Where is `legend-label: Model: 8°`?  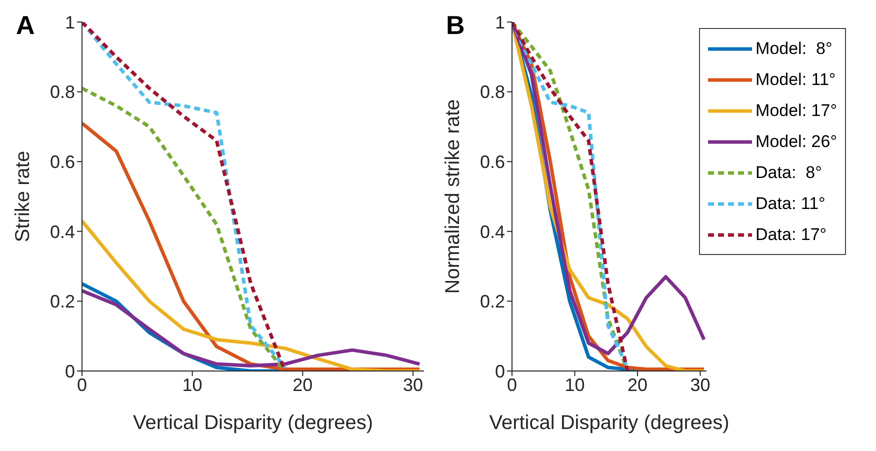
legend-label: Model: 8° is located at coordinates (794, 48).